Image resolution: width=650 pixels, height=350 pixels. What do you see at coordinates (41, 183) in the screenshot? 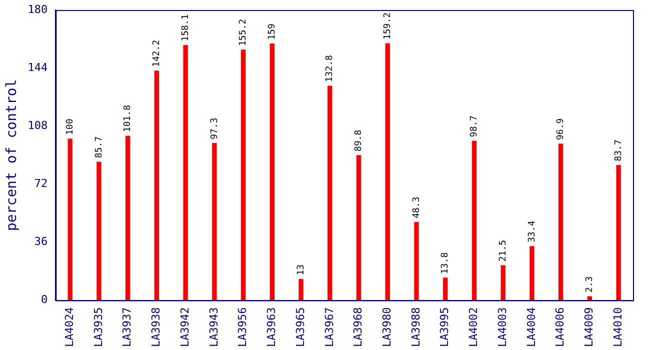
I see `y-tick-label: 72` at bounding box center [41, 183].